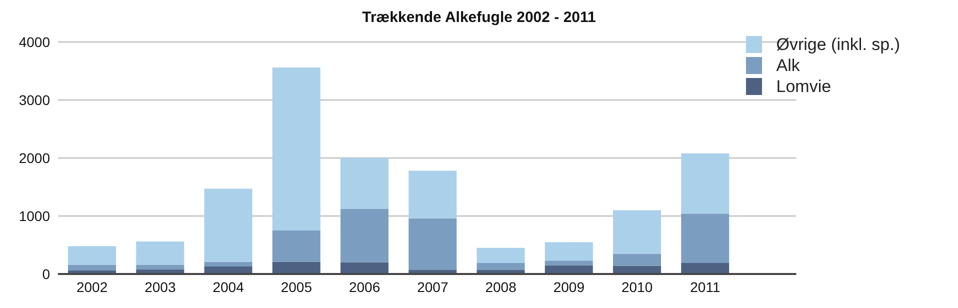 The image size is (958, 308). What do you see at coordinates (364, 286) in the screenshot?
I see `x-tick-label: 2006` at bounding box center [364, 286].